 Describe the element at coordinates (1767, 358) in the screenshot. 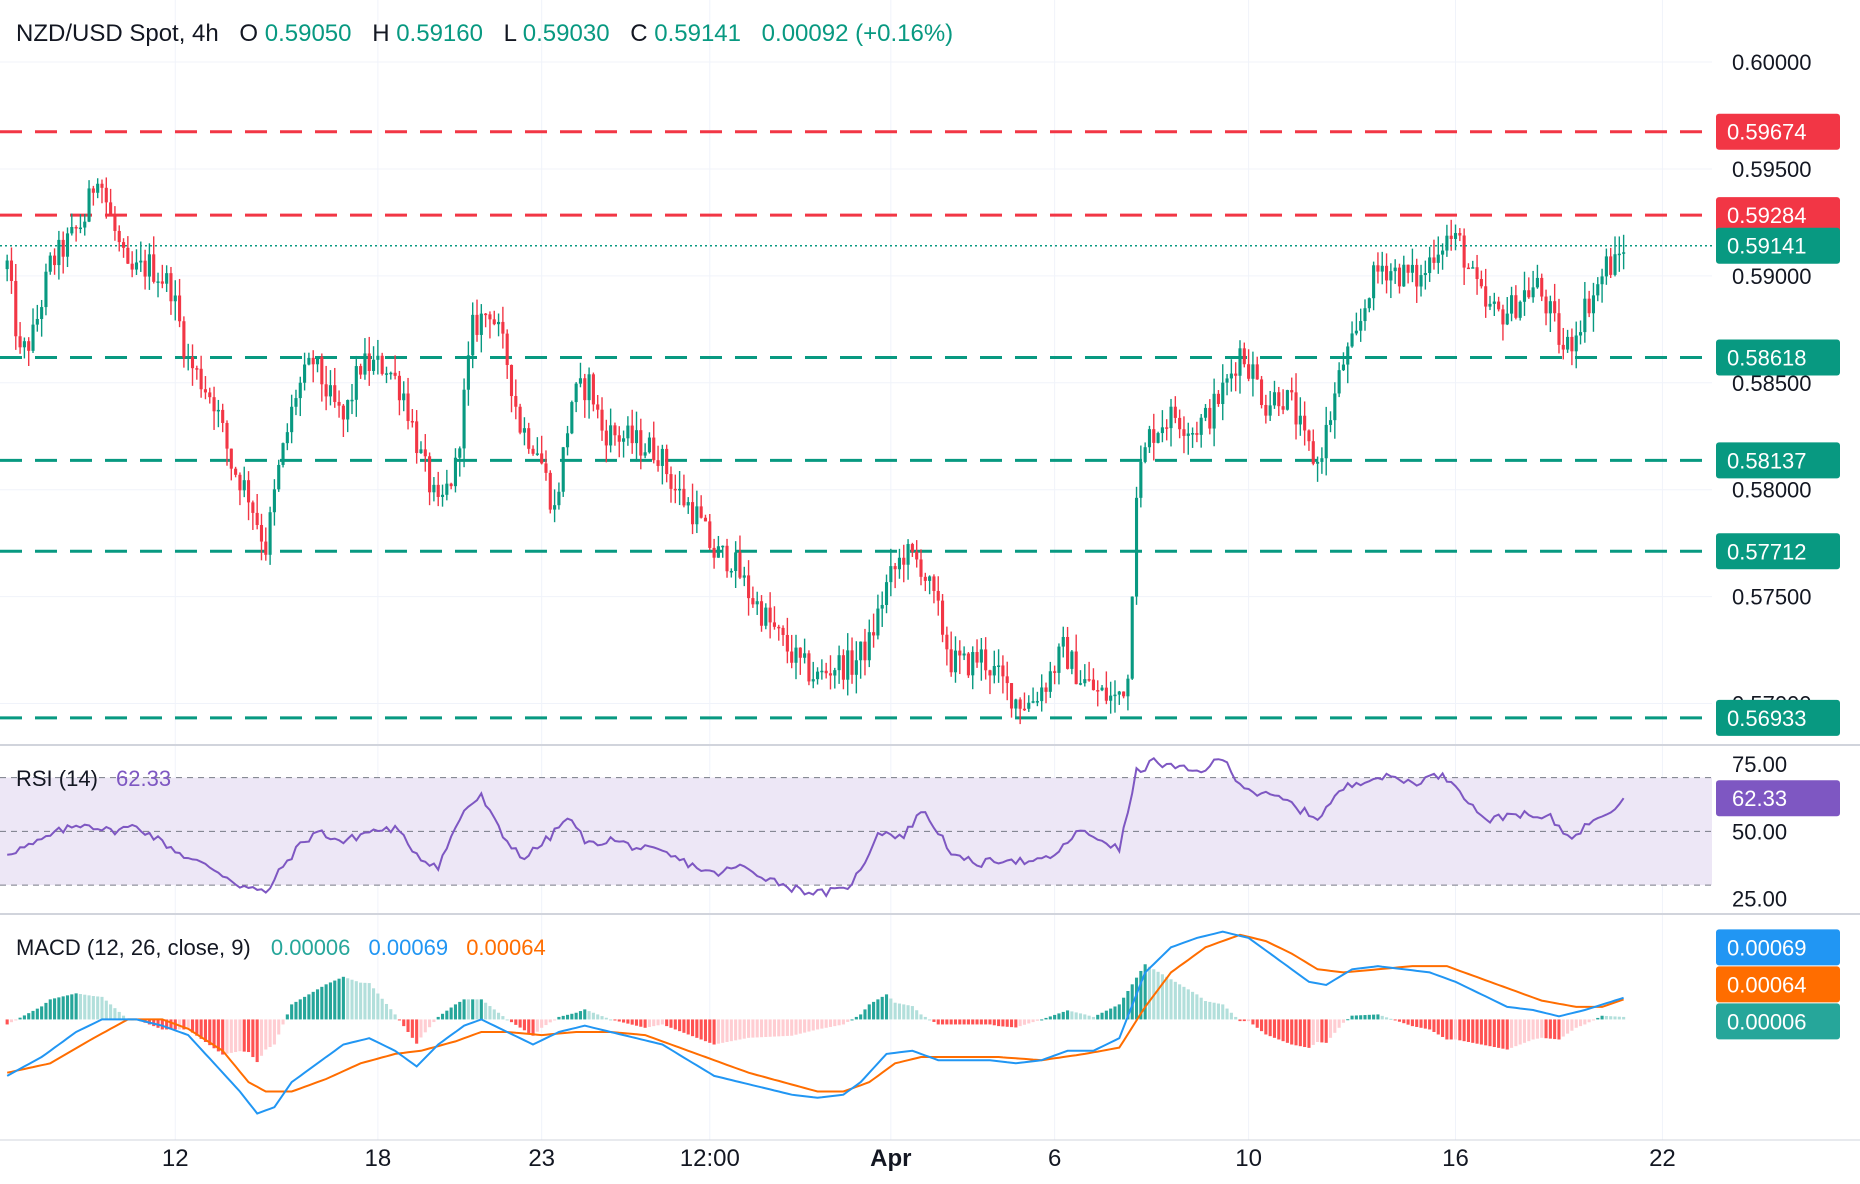

I see `level-label-0.58618: 0.58618` at that location.